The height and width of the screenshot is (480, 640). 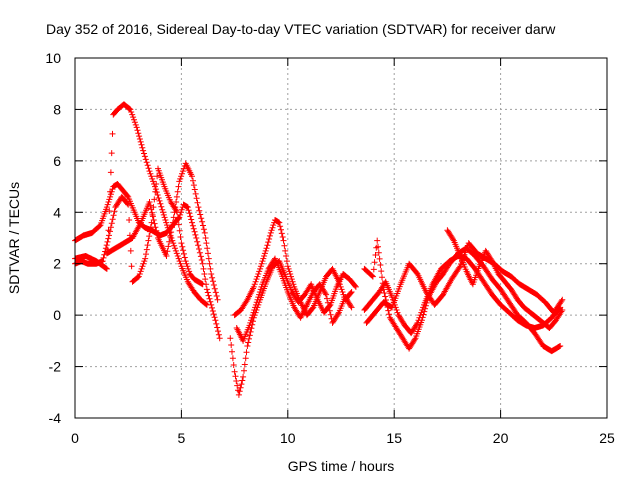 What do you see at coordinates (182, 438) in the screenshot?
I see `x-tick-label: 5` at bounding box center [182, 438].